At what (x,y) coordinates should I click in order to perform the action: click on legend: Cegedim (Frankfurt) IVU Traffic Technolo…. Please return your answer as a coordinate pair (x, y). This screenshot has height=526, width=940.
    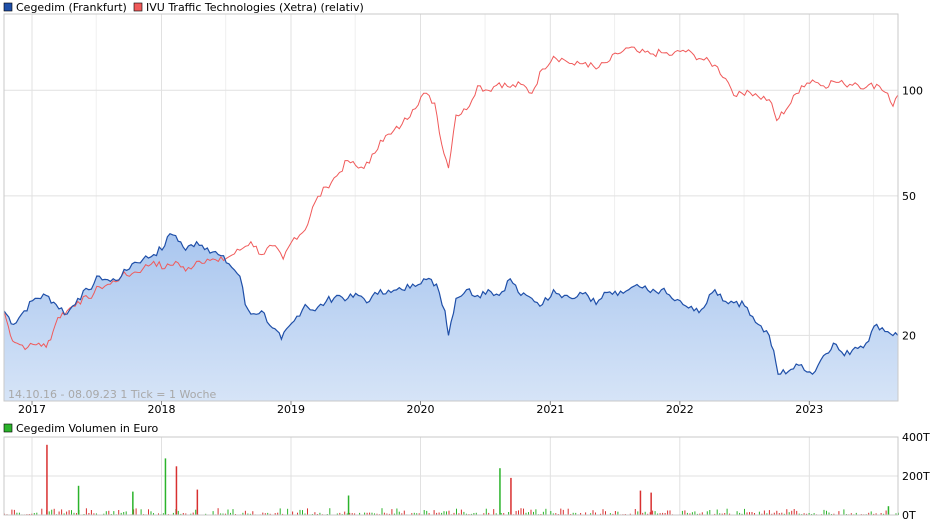
    Looking at the image, I should click on (183, 7).